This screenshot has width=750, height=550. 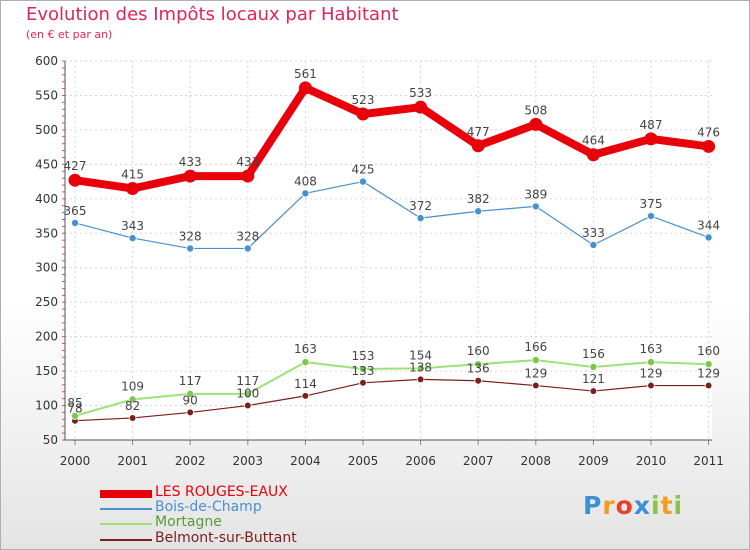 What do you see at coordinates (593, 354) in the screenshot?
I see `data-label: 156` at bounding box center [593, 354].